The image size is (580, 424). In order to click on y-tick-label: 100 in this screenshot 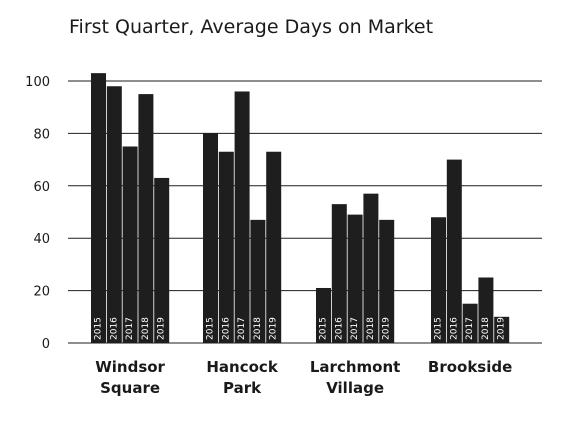, I will do `click(37, 82)`.